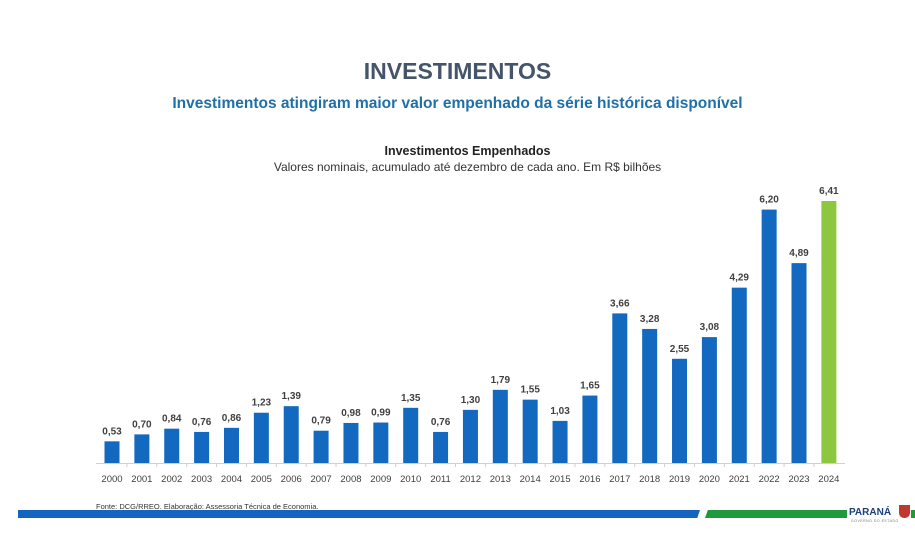 This screenshot has width=915, height=555. What do you see at coordinates (202, 422) in the screenshot?
I see `data-label-2003: 0,76` at bounding box center [202, 422].